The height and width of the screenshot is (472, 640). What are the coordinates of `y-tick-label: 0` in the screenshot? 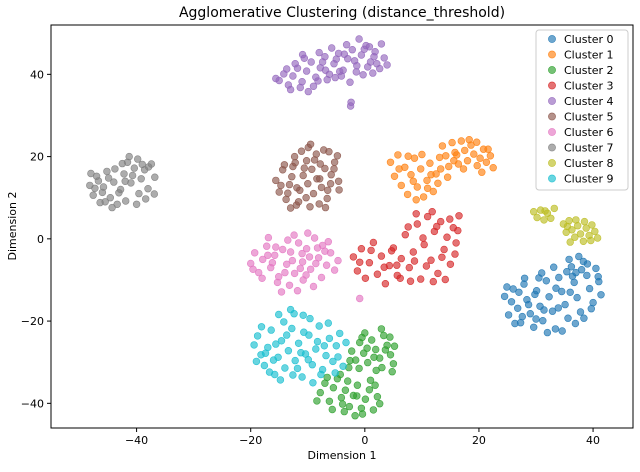 It's located at (40, 239).